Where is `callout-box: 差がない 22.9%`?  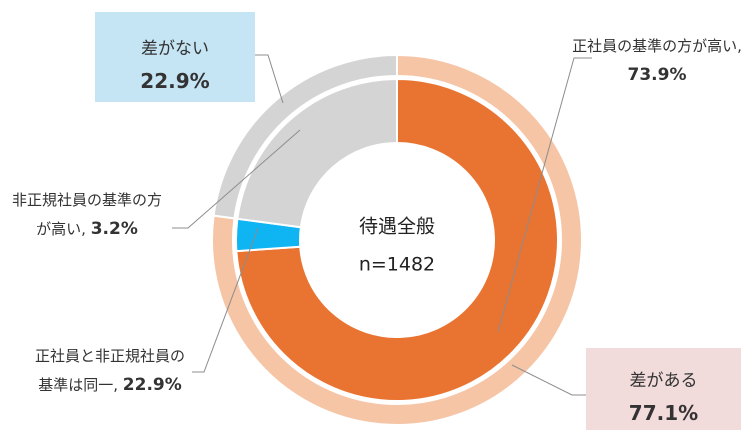
callout-box: 差がない 22.9% is located at coordinates (175, 57).